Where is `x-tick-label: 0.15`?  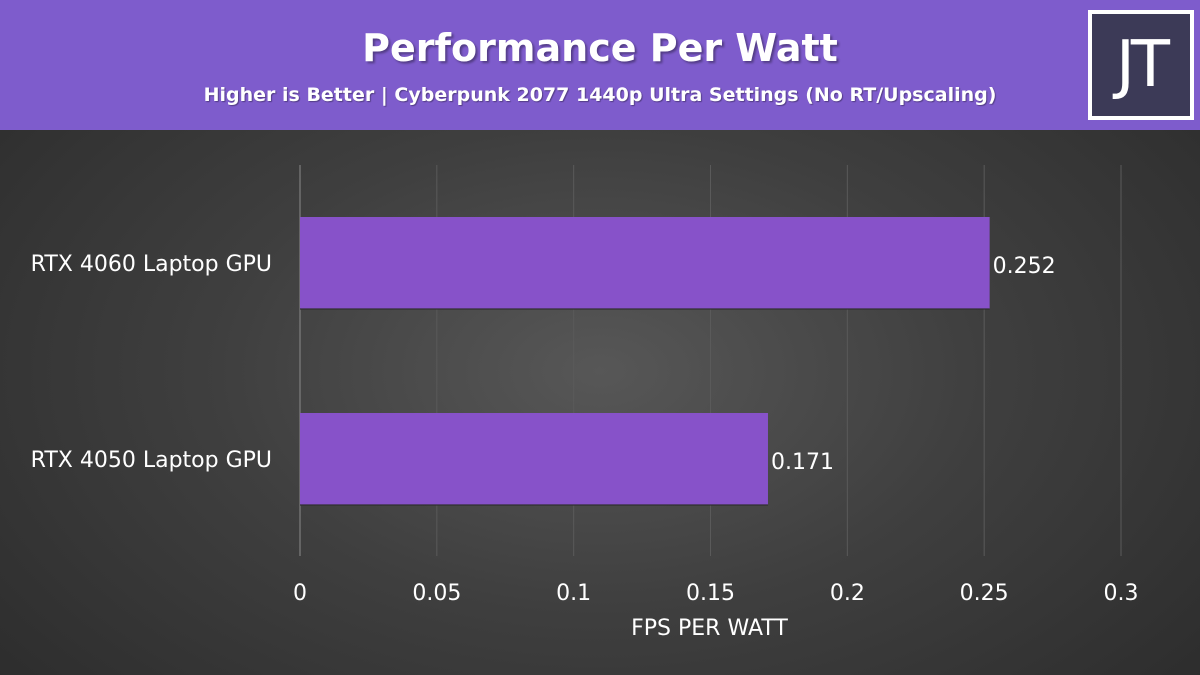
x-tick-label: 0.15 is located at coordinates (710, 593).